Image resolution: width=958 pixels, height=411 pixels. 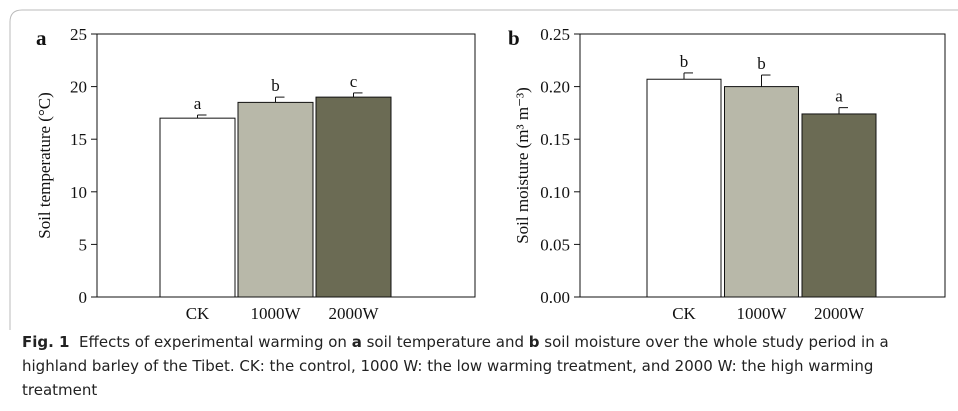 I want to click on significance-letter: c, so click(x=354, y=81).